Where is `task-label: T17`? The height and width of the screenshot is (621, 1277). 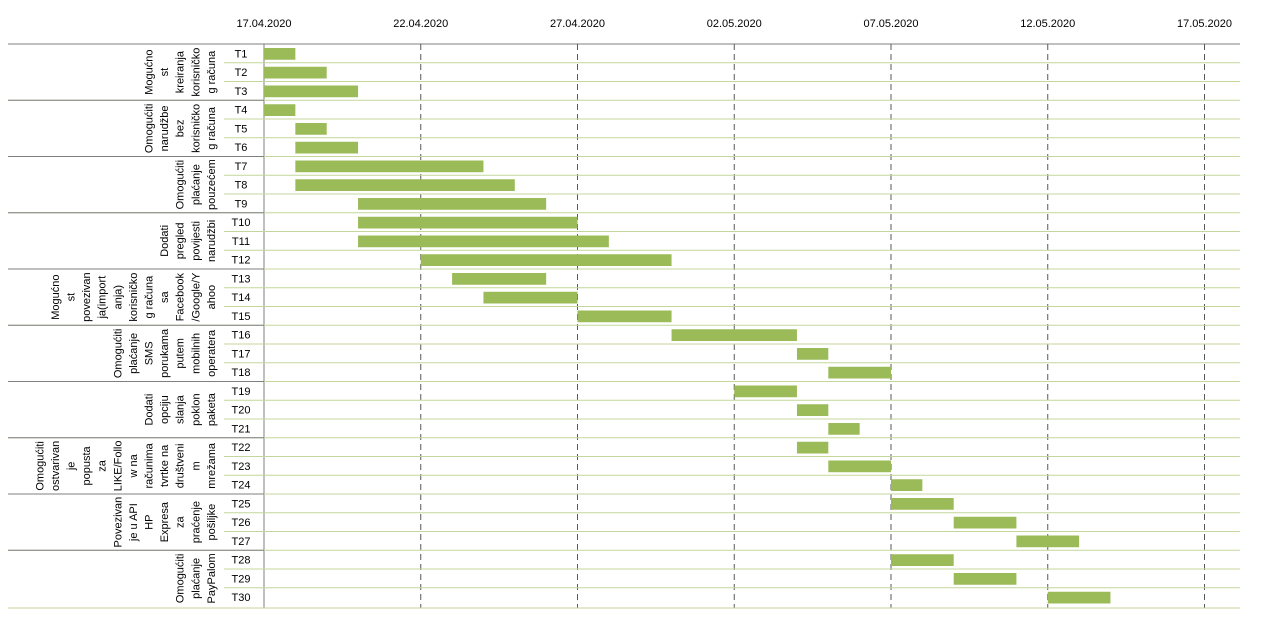
task-label: T17 is located at coordinates (241, 354).